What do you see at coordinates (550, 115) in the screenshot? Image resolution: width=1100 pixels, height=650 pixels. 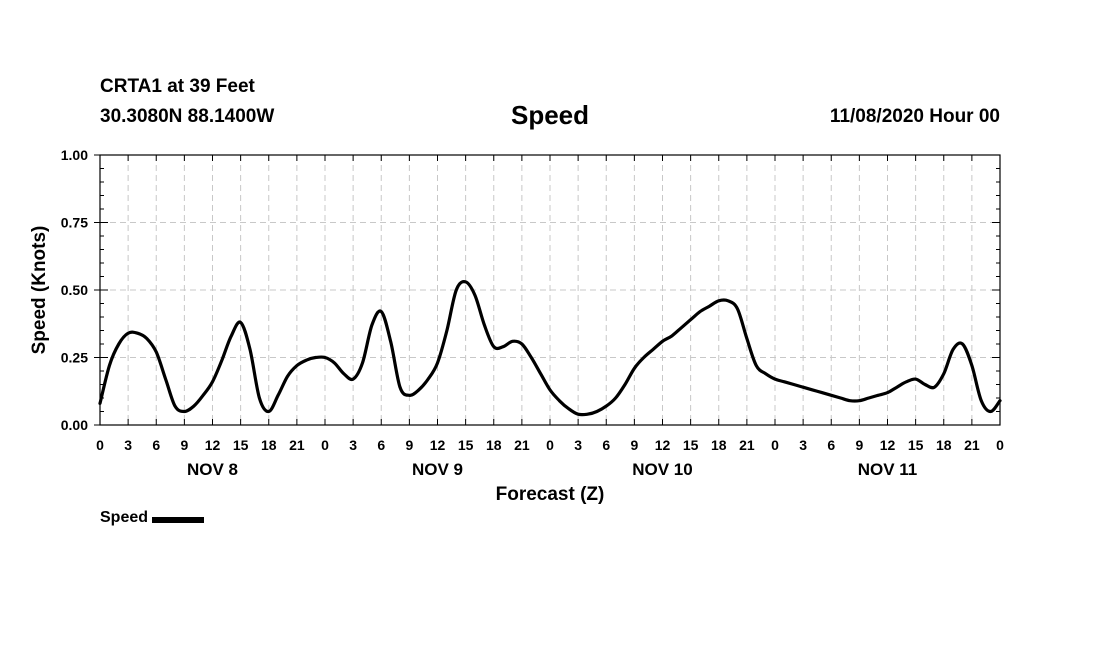 I see `chart-title: Speed` at bounding box center [550, 115].